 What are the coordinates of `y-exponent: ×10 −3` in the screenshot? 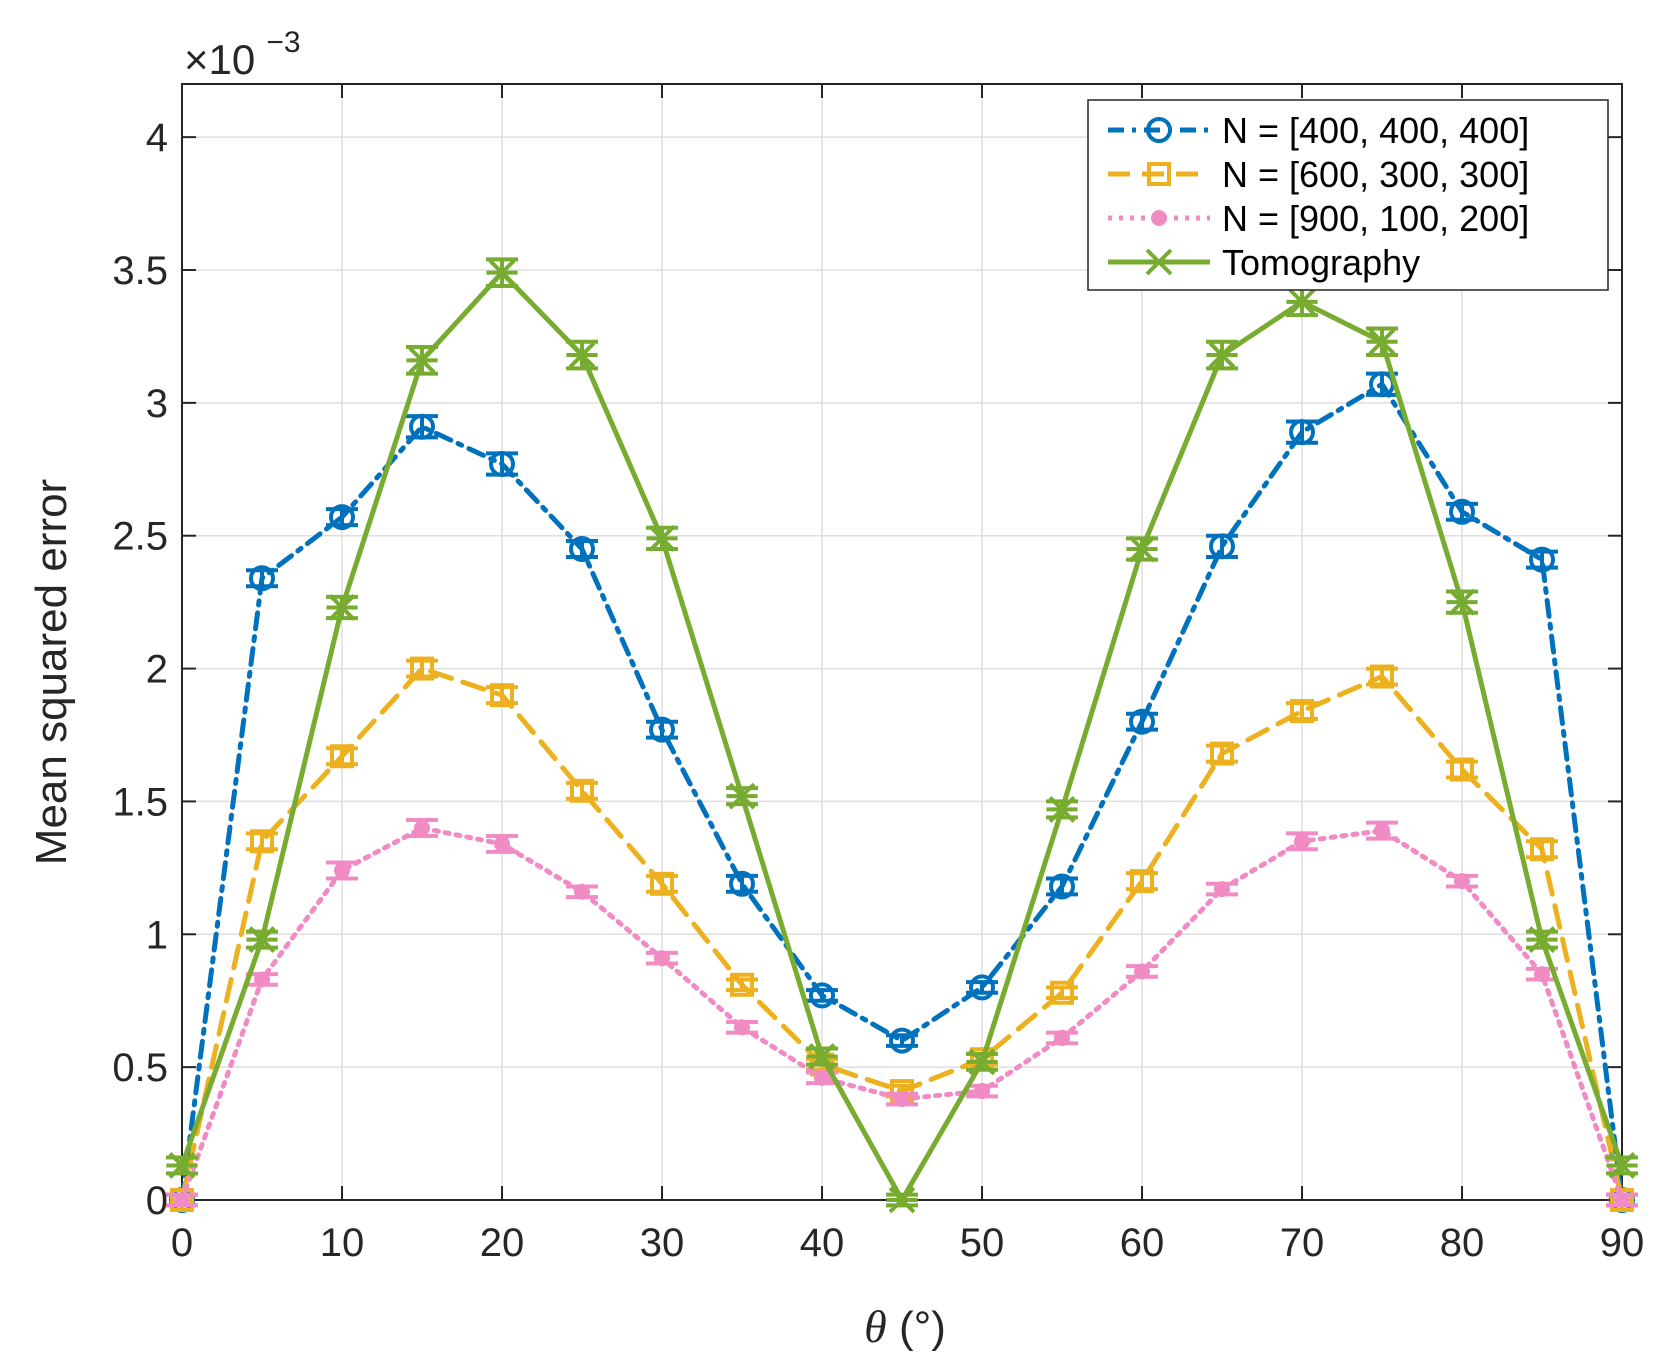 It's located at (242, 54).